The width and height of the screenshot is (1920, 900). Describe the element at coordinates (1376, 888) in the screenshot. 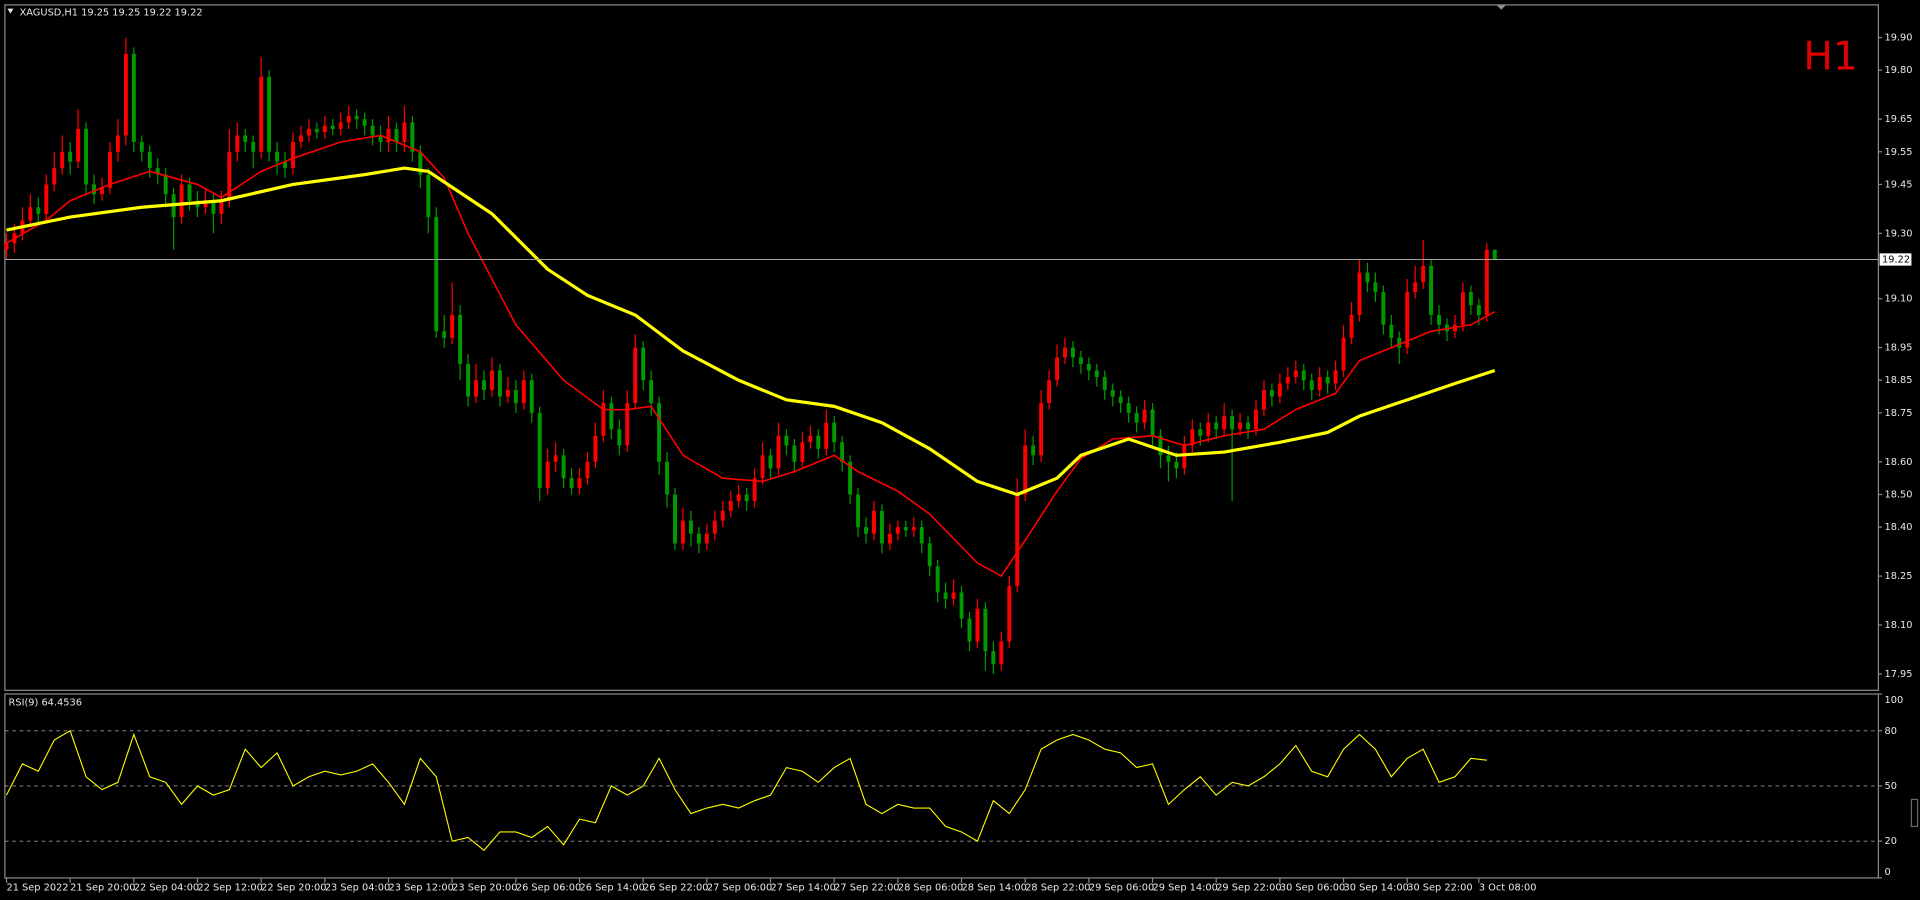

I see `x-tick-label: 30 Sep 14:00` at that location.